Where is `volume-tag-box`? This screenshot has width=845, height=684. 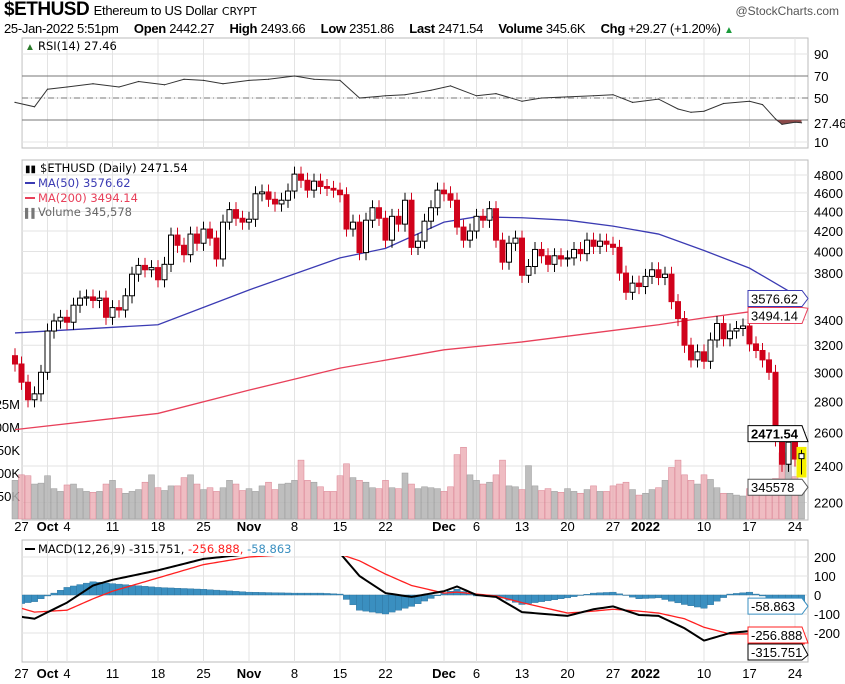
volume-tag-box is located at coordinates (778, 487).